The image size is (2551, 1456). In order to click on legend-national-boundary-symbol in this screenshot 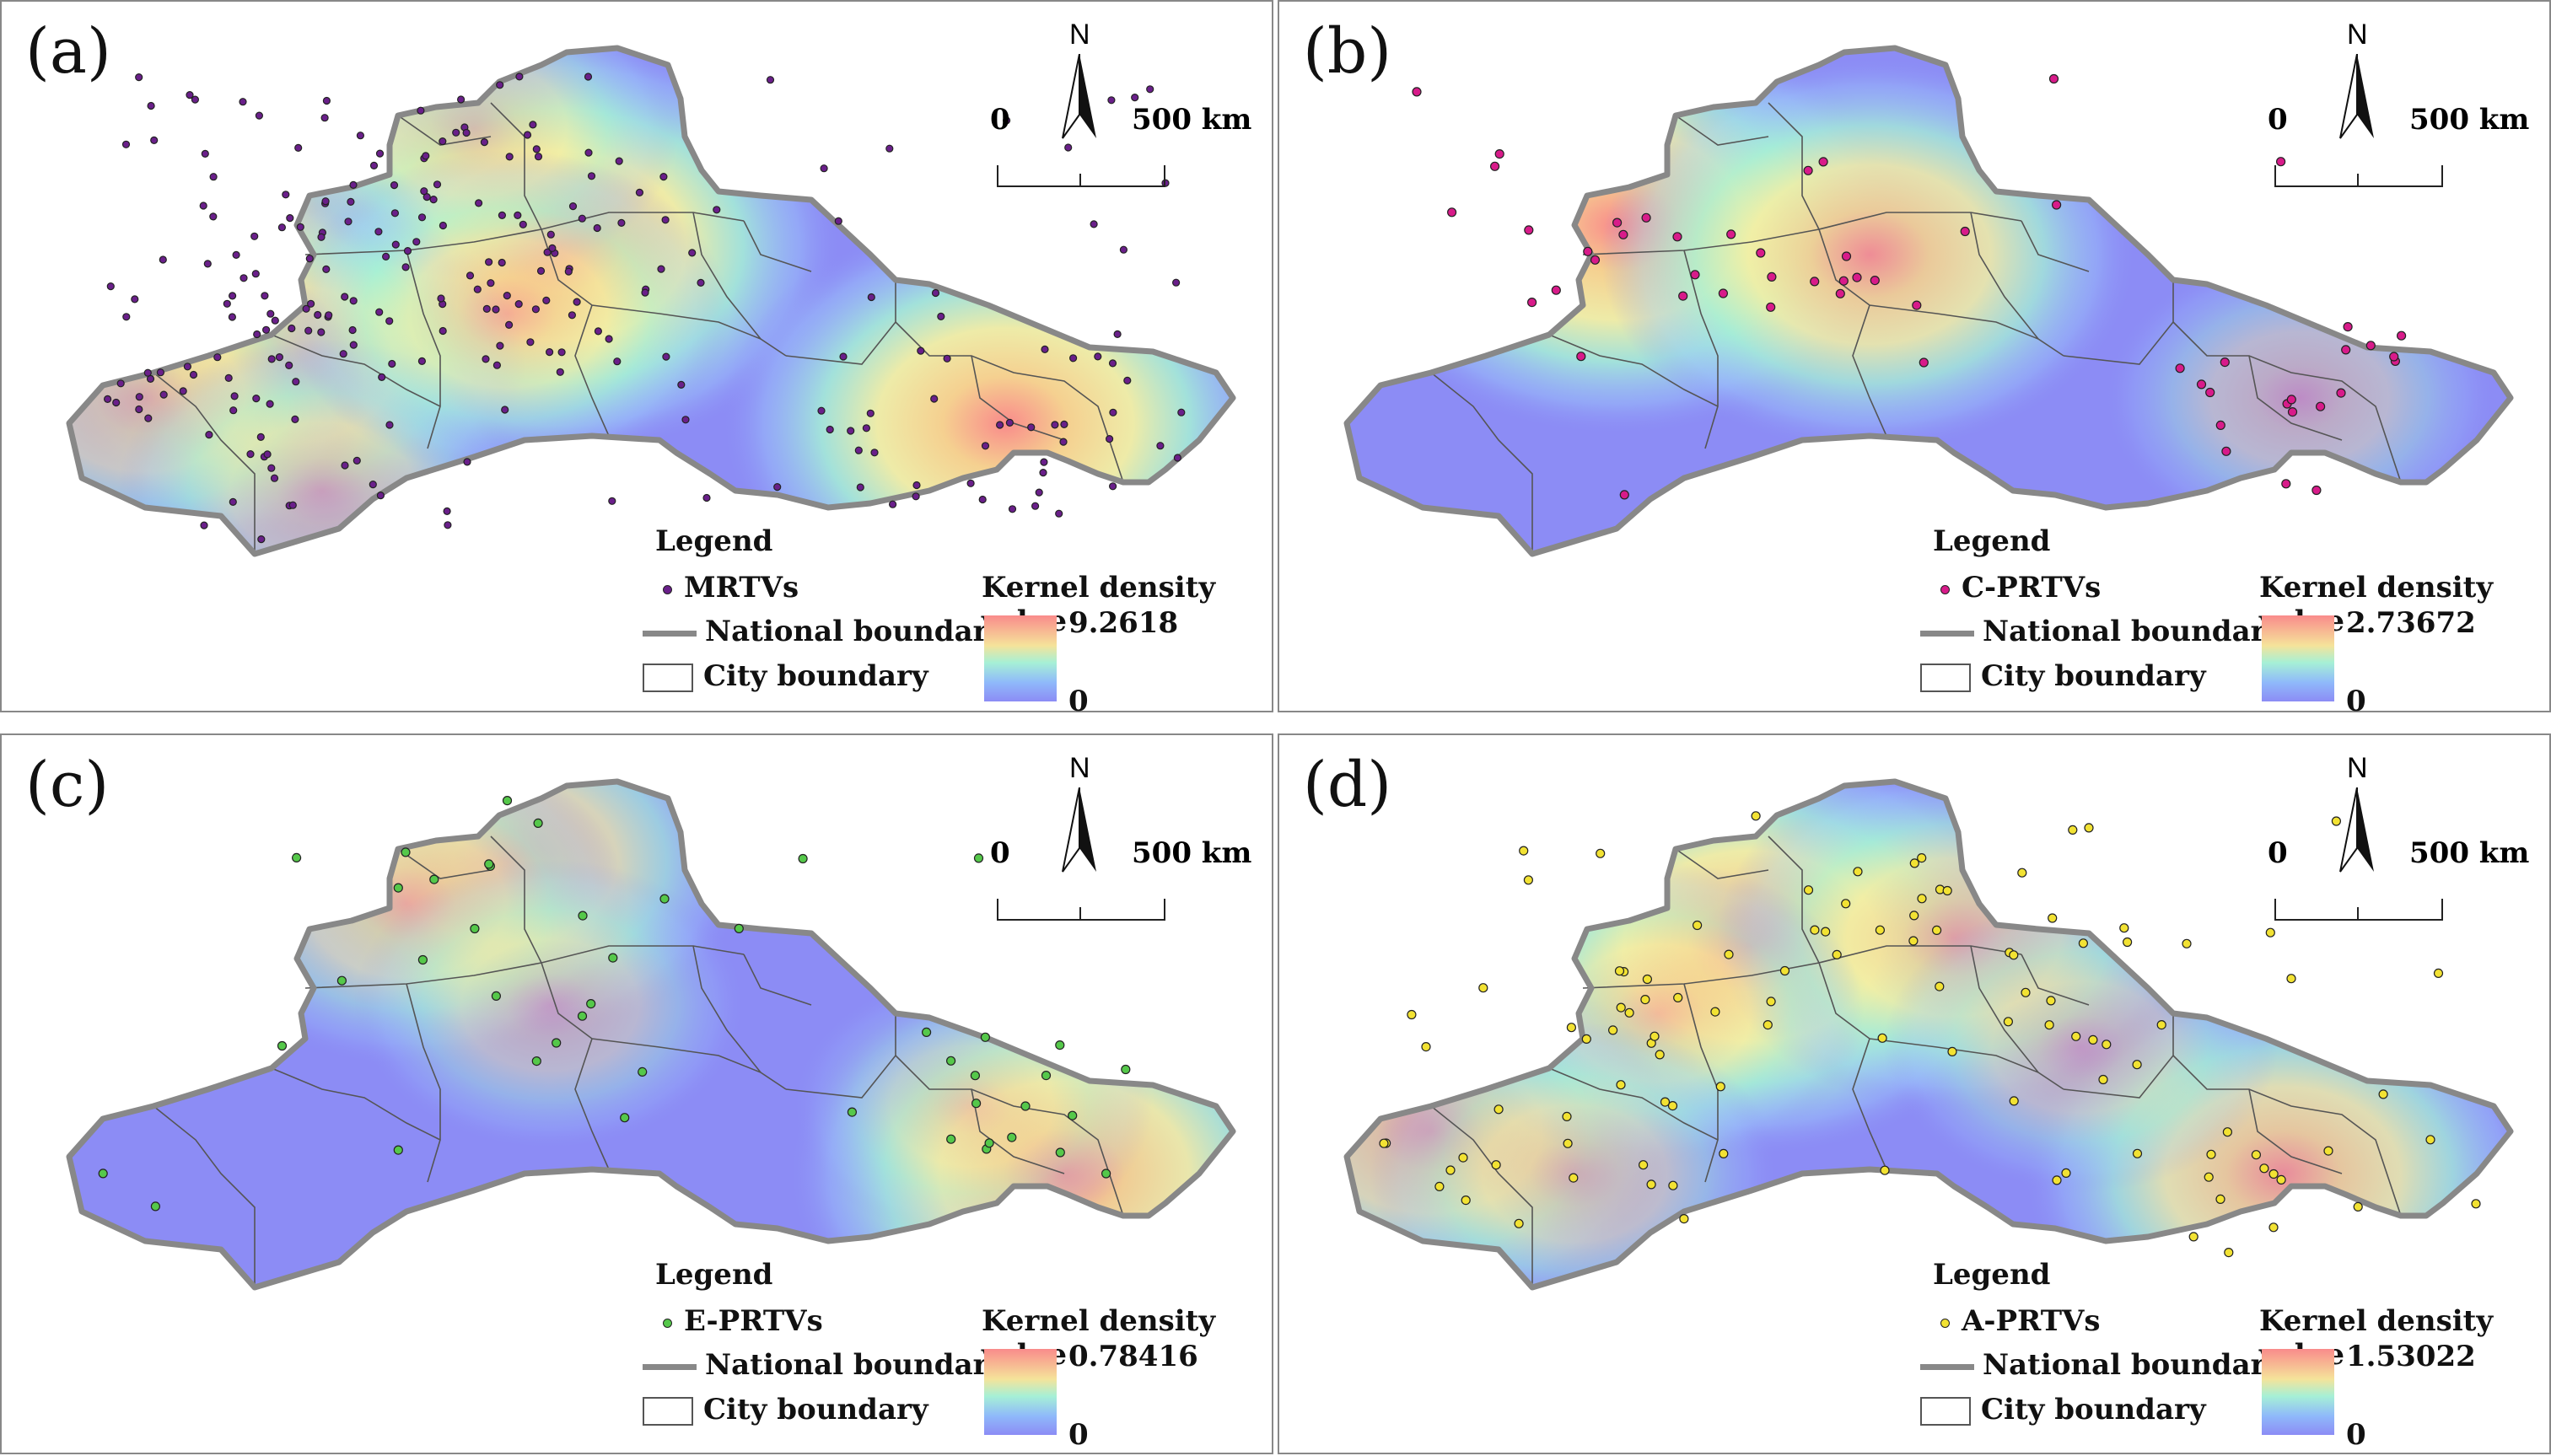, I will do `click(670, 1366)`.